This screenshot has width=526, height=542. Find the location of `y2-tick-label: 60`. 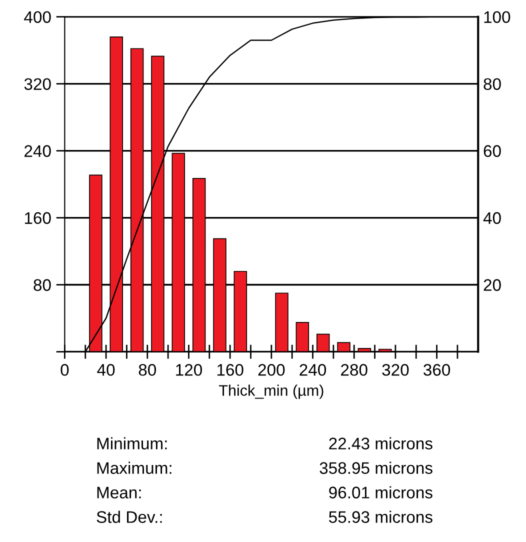

y2-tick-label: 60 is located at coordinates (492, 151).